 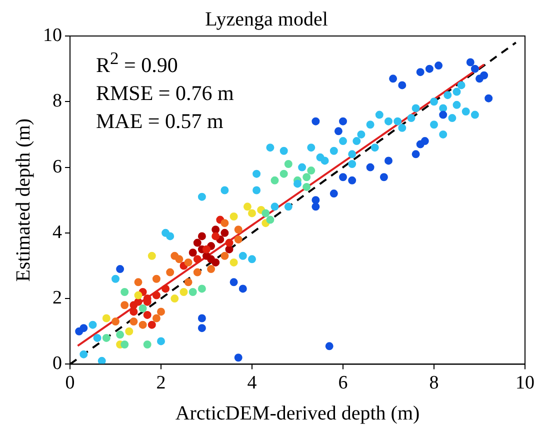 What do you see at coordinates (57, 363) in the screenshot?
I see `y-tick-label: 0` at bounding box center [57, 363].